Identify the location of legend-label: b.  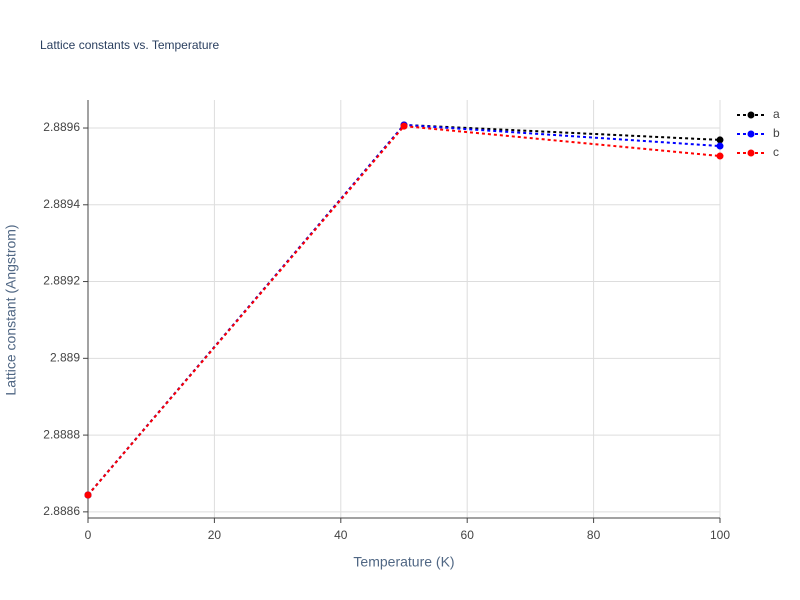
(776, 133).